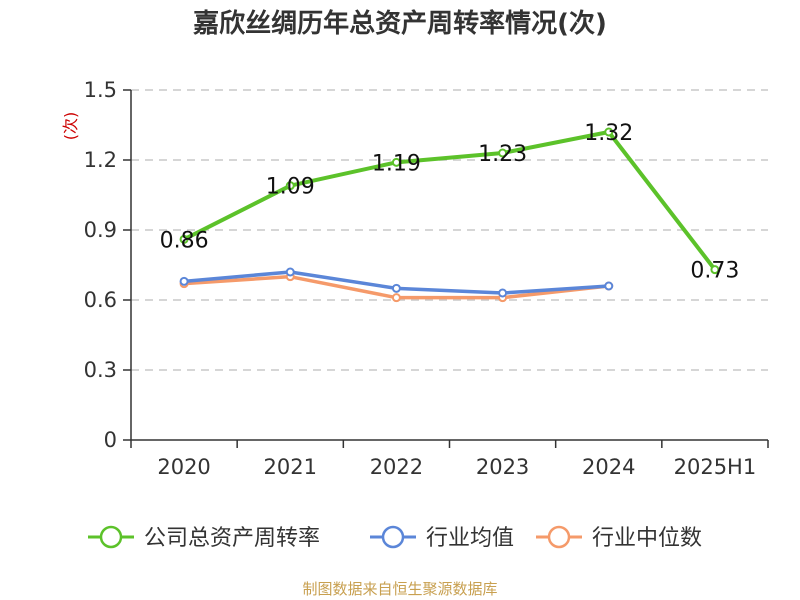 This screenshot has width=800, height=600. Describe the element at coordinates (608, 467) in the screenshot. I see `x-tick-label: 2024` at that location.